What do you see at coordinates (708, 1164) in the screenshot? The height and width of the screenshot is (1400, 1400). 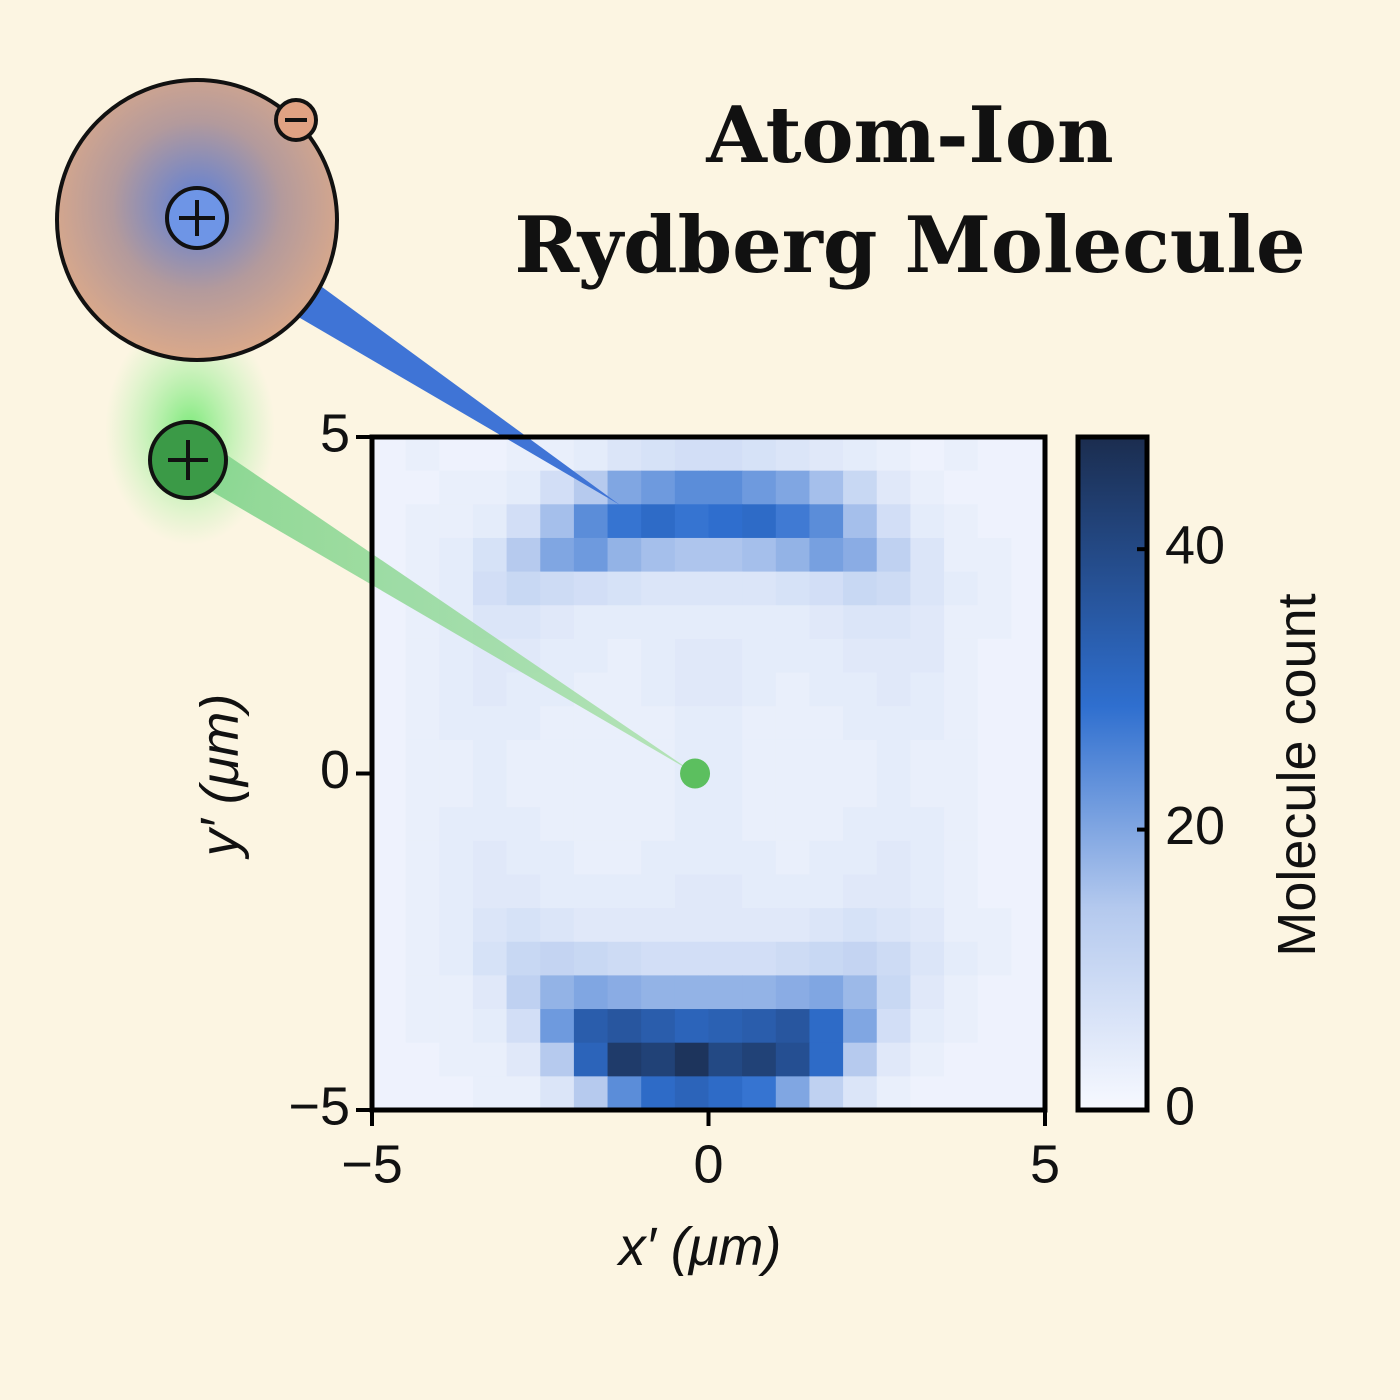 I see `x-tick-label: 0` at bounding box center [708, 1164].